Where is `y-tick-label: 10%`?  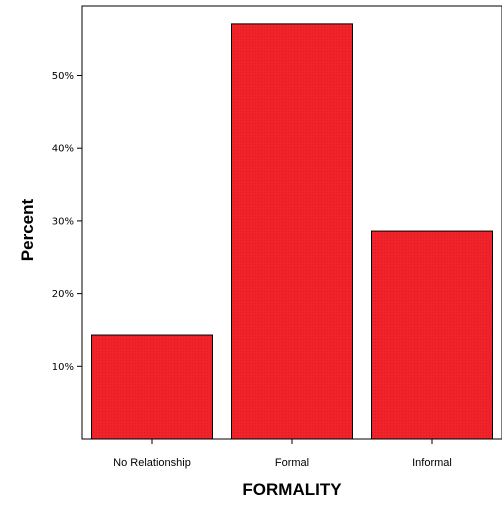
y-tick-label: 10% is located at coordinates (63, 367).